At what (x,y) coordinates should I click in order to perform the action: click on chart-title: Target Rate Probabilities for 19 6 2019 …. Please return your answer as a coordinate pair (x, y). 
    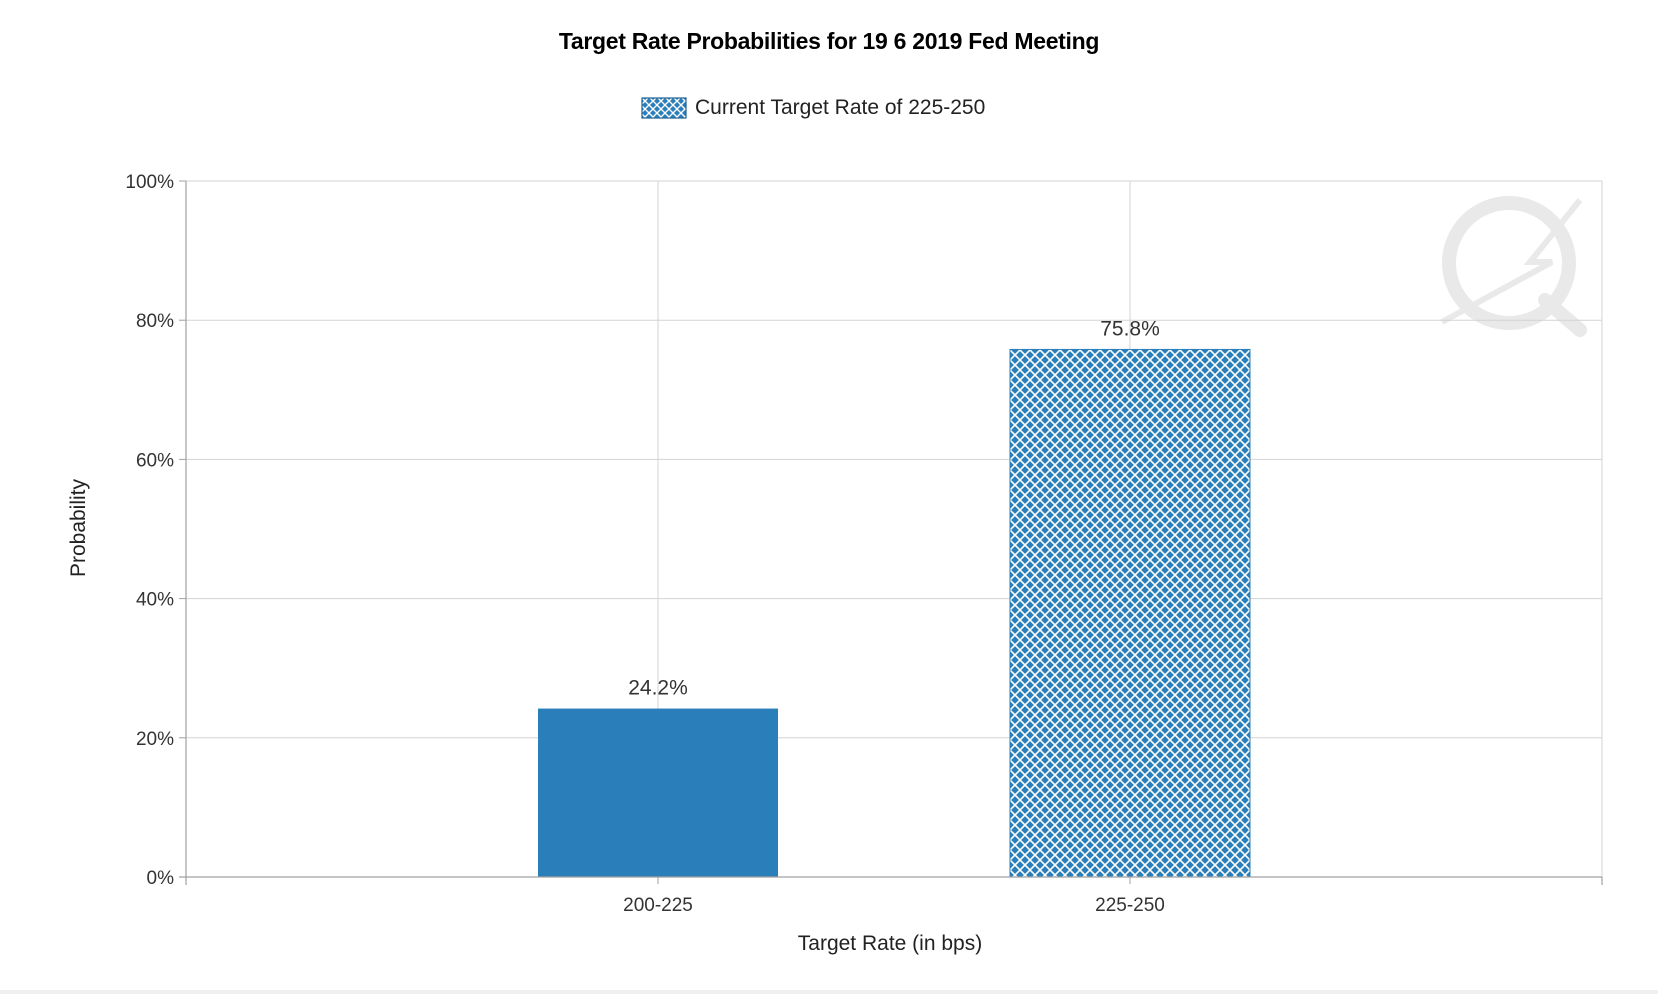
    Looking at the image, I should click on (829, 41).